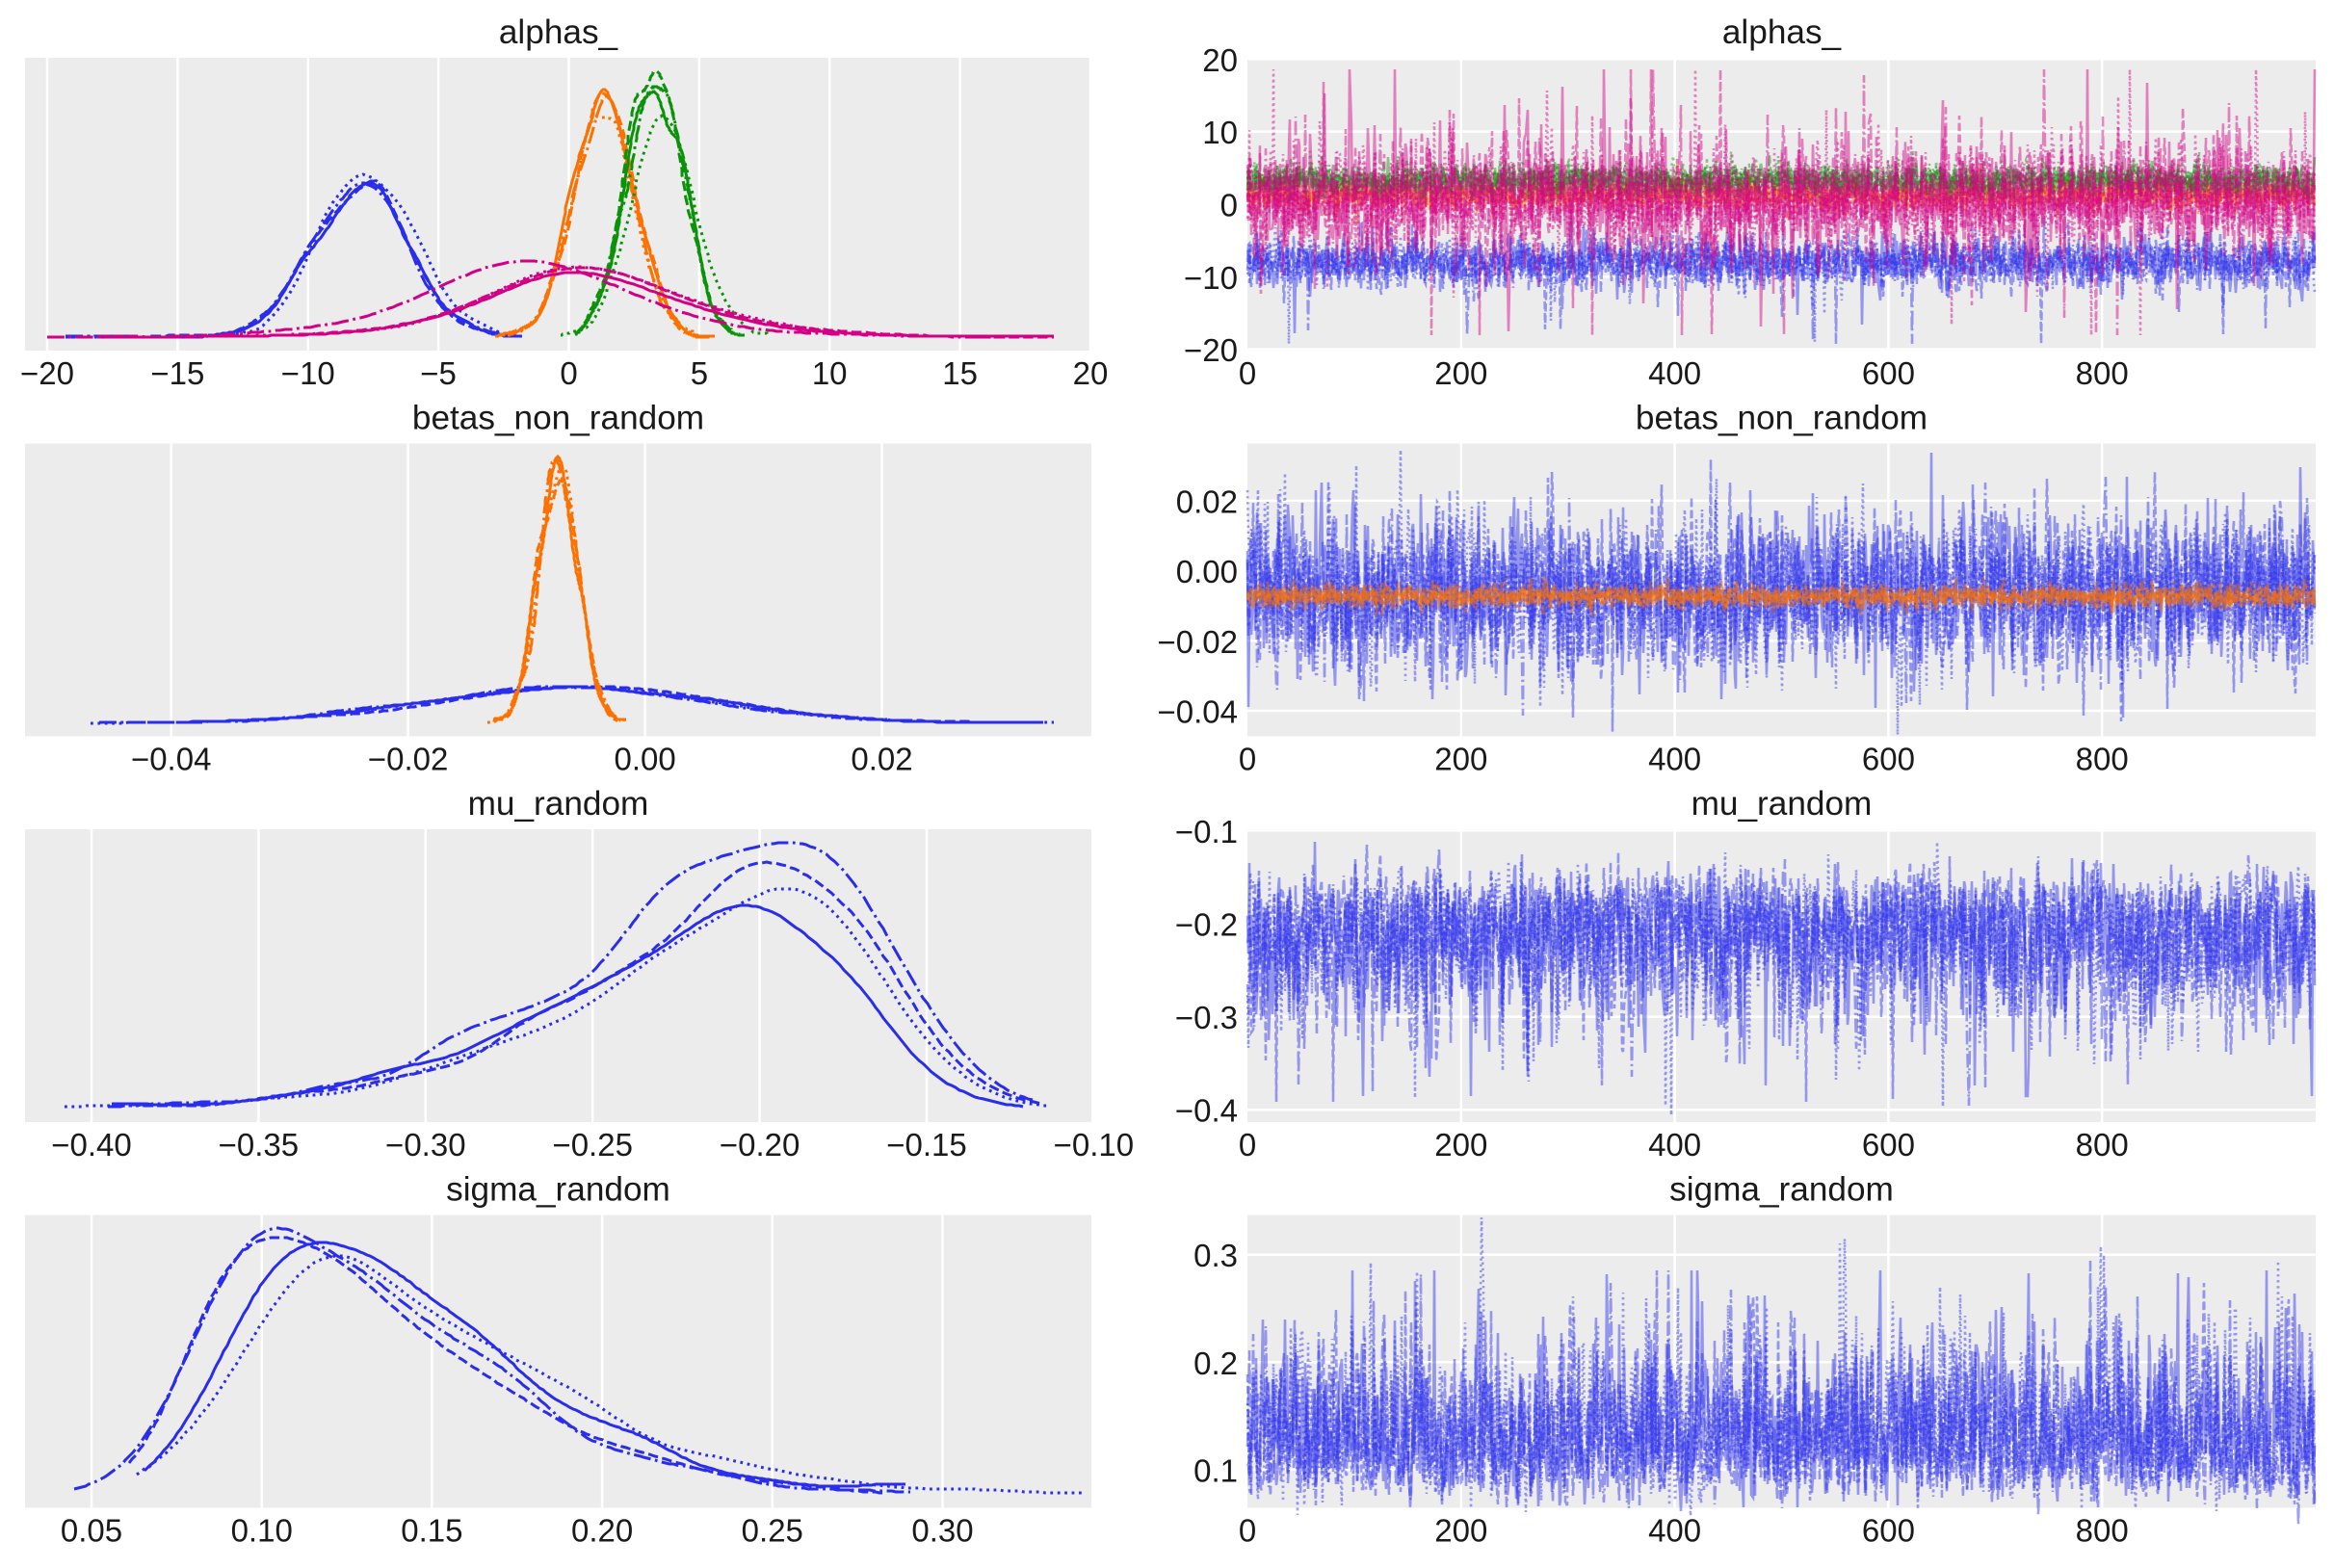 The height and width of the screenshot is (1568, 2334). What do you see at coordinates (1206, 1111) in the screenshot?
I see `svg-text: −0.4` at bounding box center [1206, 1111].